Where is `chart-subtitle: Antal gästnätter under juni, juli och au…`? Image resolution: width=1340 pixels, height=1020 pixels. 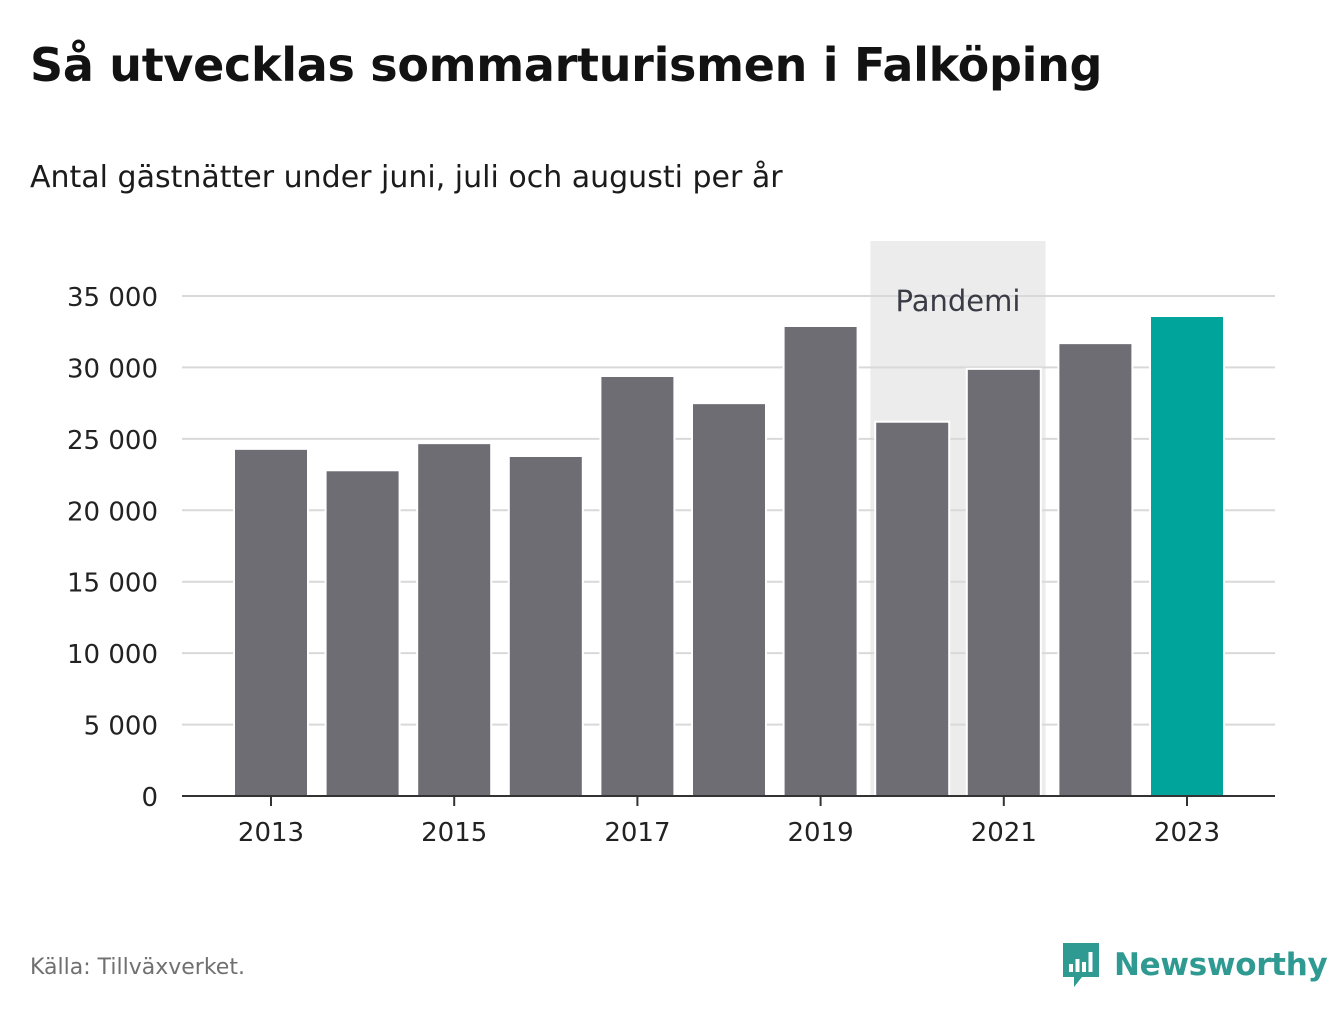 chart-subtitle: Antal gästnätter under juni, juli och au… is located at coordinates (406, 177).